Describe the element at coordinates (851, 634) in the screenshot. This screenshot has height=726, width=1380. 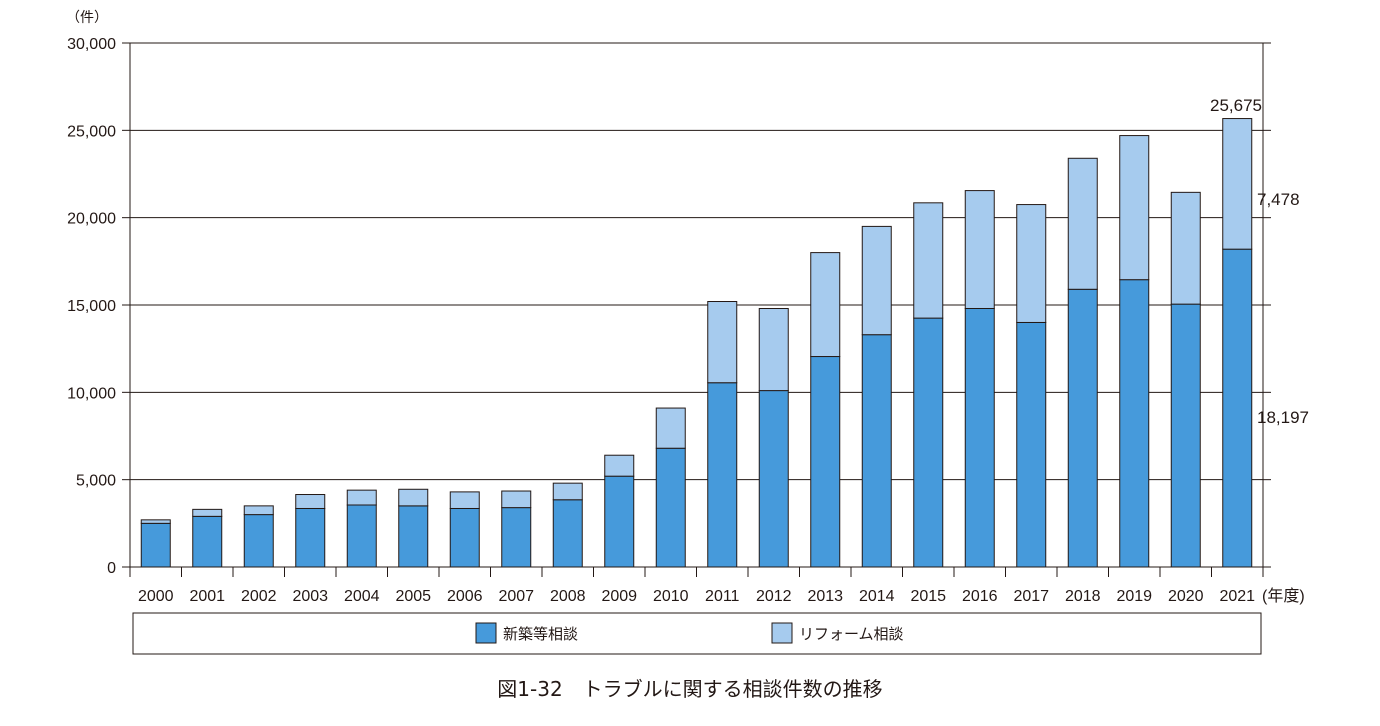
I see `legend-label-reform: リフォーム相談` at that location.